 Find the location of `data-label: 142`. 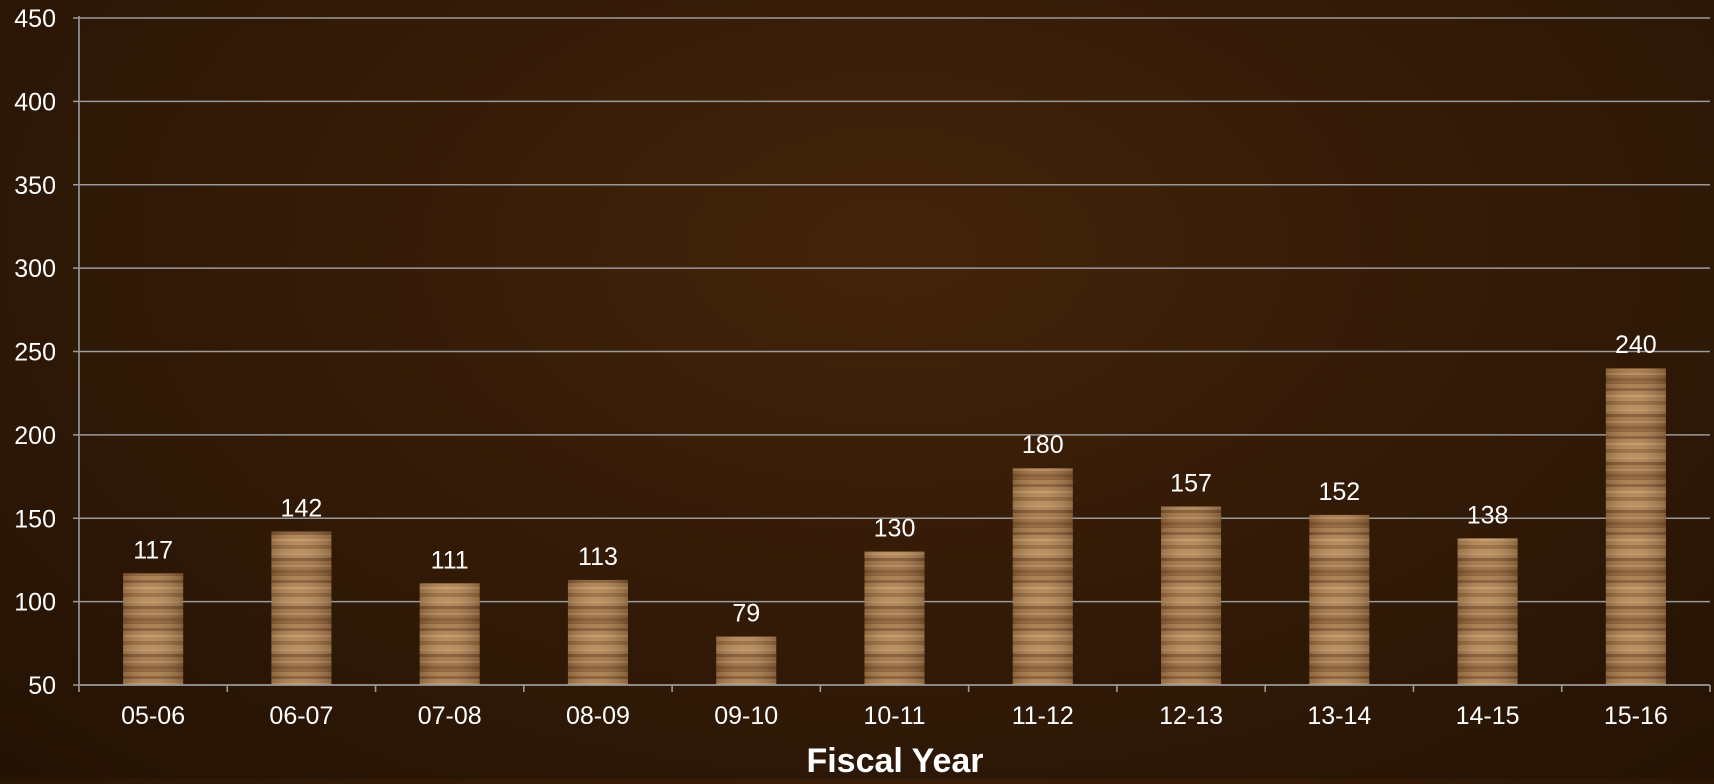

data-label: 142 is located at coordinates (302, 509).